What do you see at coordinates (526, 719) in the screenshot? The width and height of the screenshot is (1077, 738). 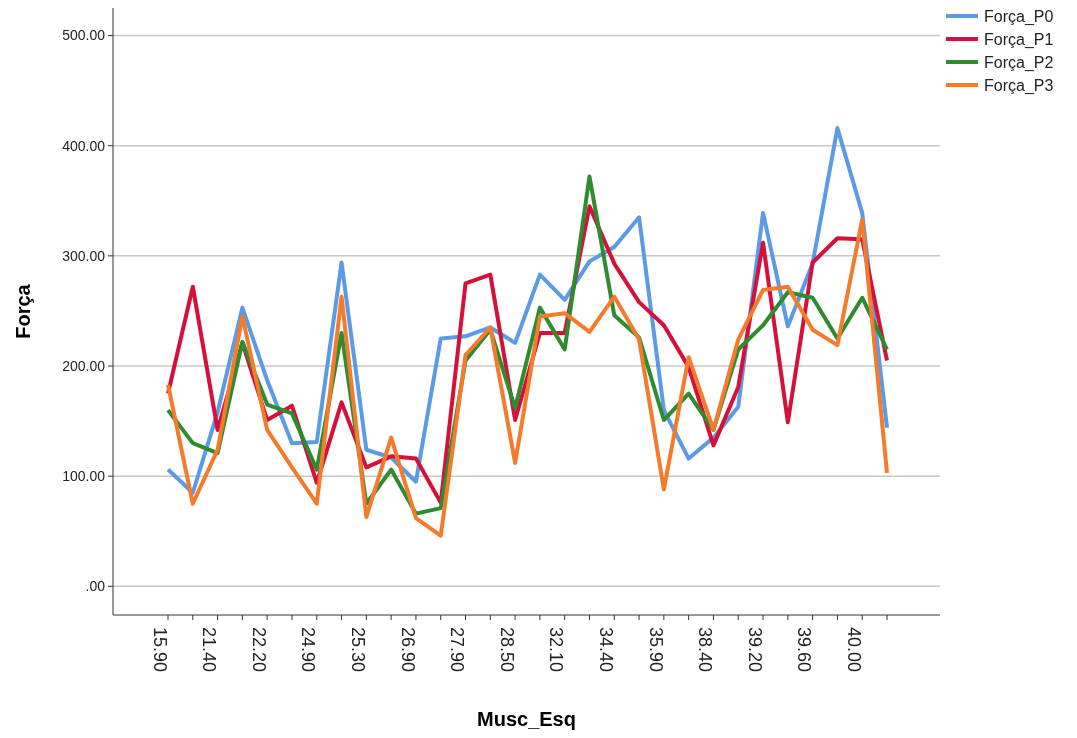 I see `x-axis-title: Musc_Esq` at bounding box center [526, 719].